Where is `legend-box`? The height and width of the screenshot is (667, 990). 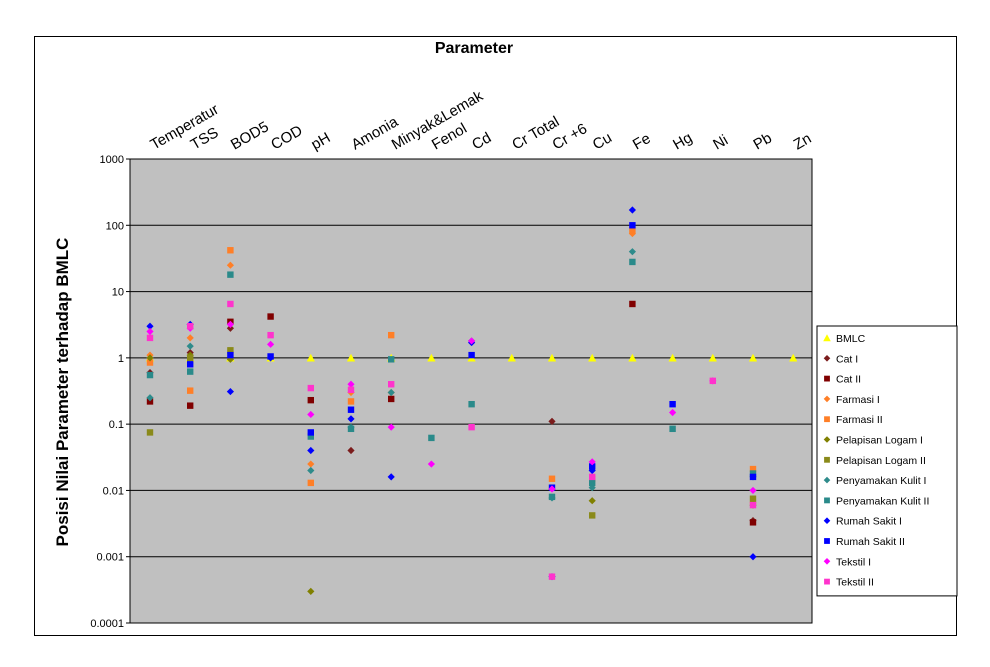 legend-box is located at coordinates (887, 461).